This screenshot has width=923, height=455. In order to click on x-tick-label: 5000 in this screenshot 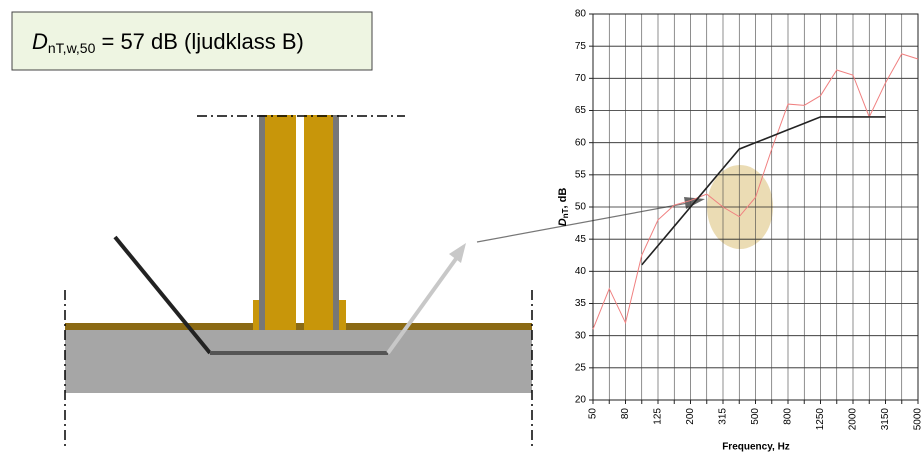, I will do `click(918, 419)`.